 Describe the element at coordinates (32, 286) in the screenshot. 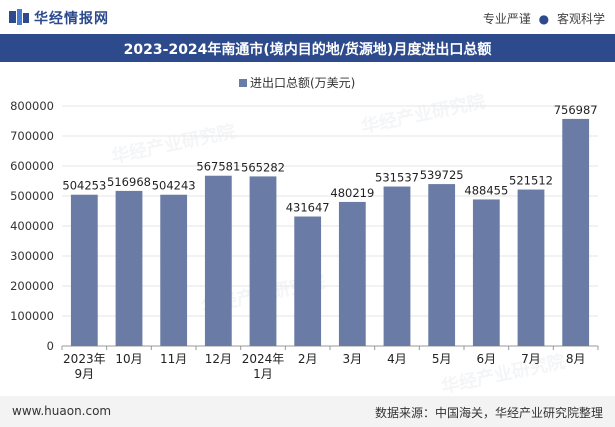

I see `y-tick-label: 200000` at that location.